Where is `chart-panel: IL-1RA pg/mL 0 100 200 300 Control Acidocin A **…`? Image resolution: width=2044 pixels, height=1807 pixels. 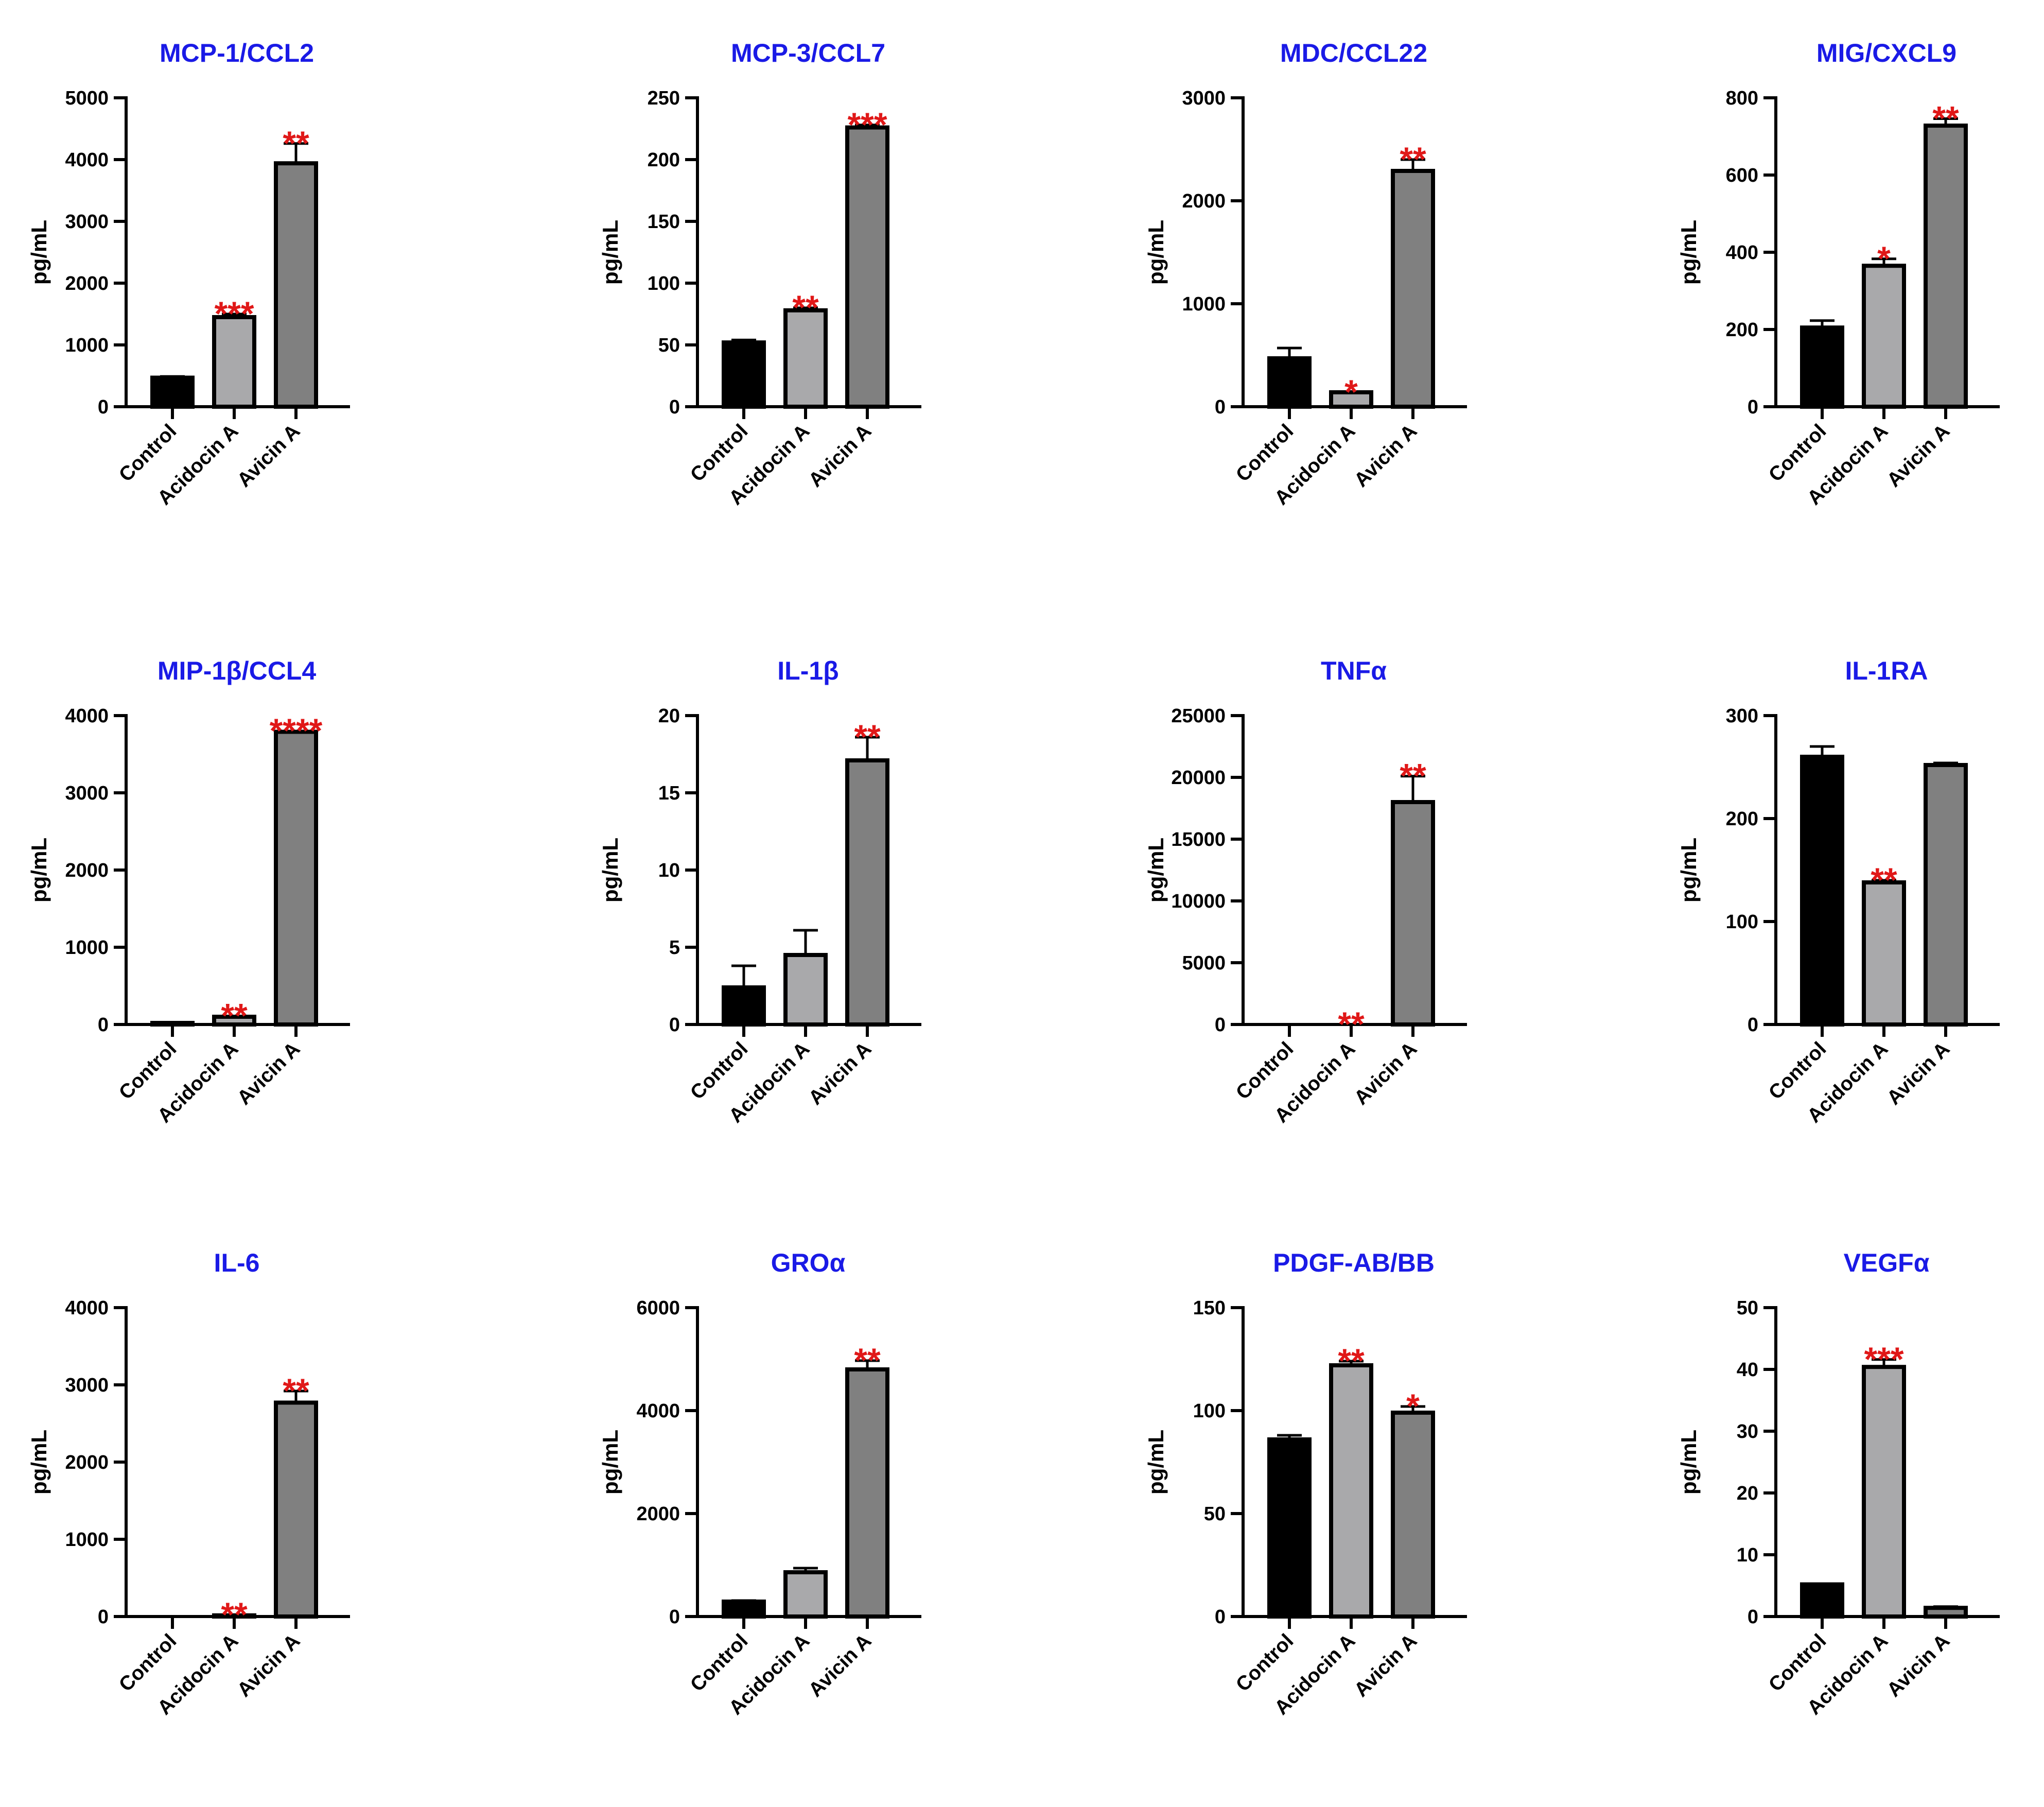
chart-panel: IL-1RA pg/mL 0 100 200 300 Control Acidocin A **… is located at coordinates (1852, 926).